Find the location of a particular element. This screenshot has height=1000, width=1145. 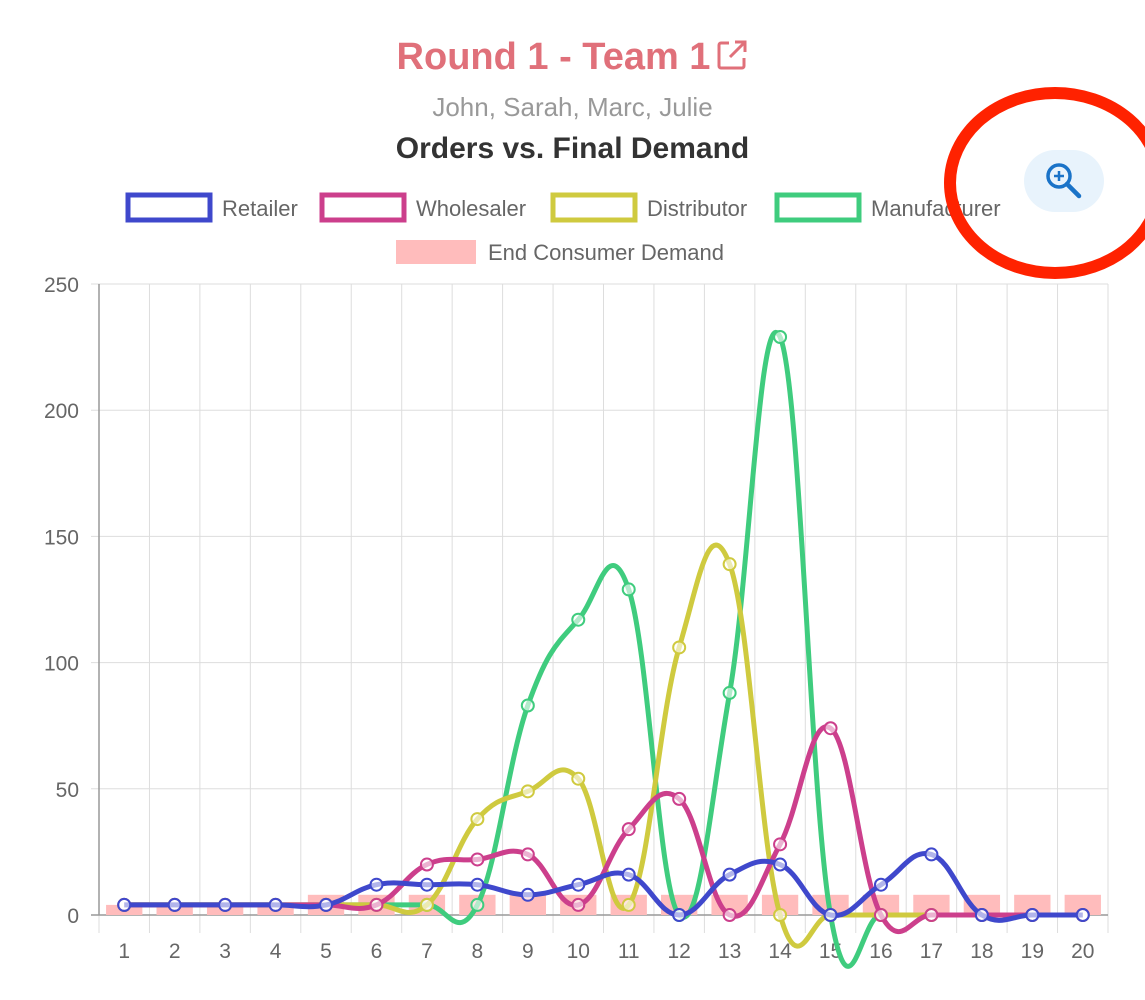

legend-item-wholesaler: Wholesaler is located at coordinates (422, 207).